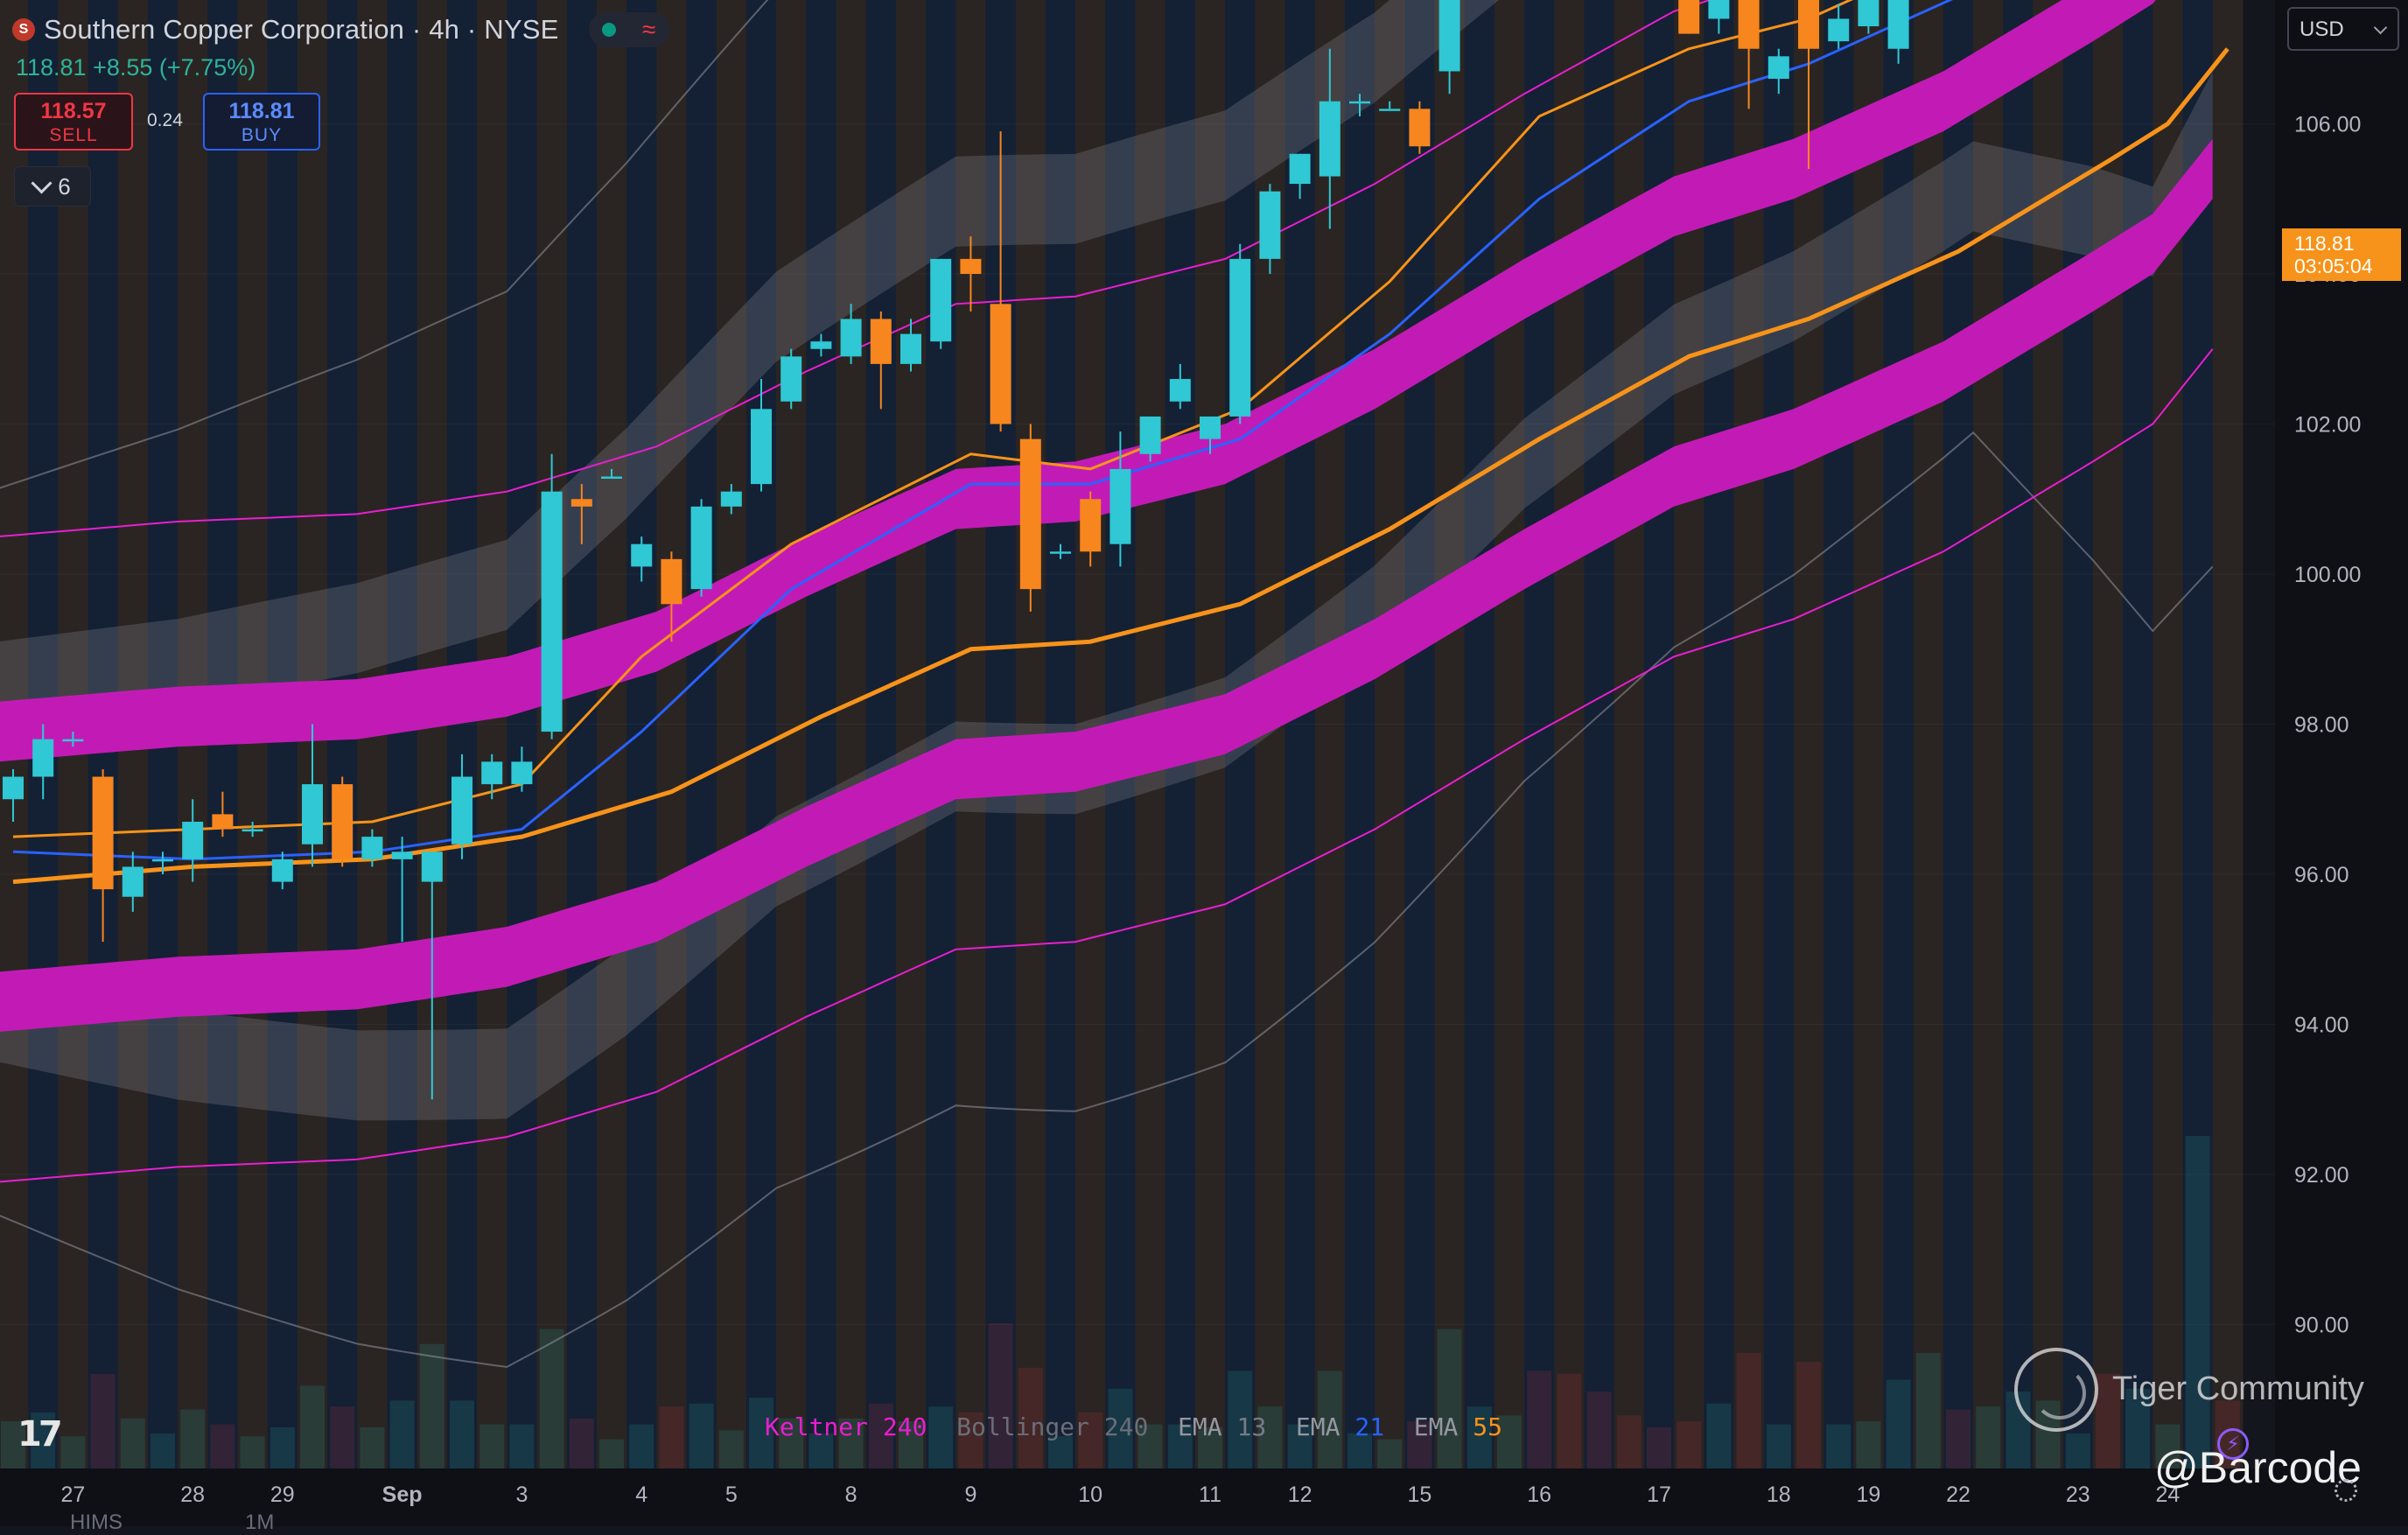 The height and width of the screenshot is (1535, 2408). What do you see at coordinates (301, 29) in the screenshot?
I see `symbol-title: Southern Copper Corporation · 4h · NYSE` at bounding box center [301, 29].